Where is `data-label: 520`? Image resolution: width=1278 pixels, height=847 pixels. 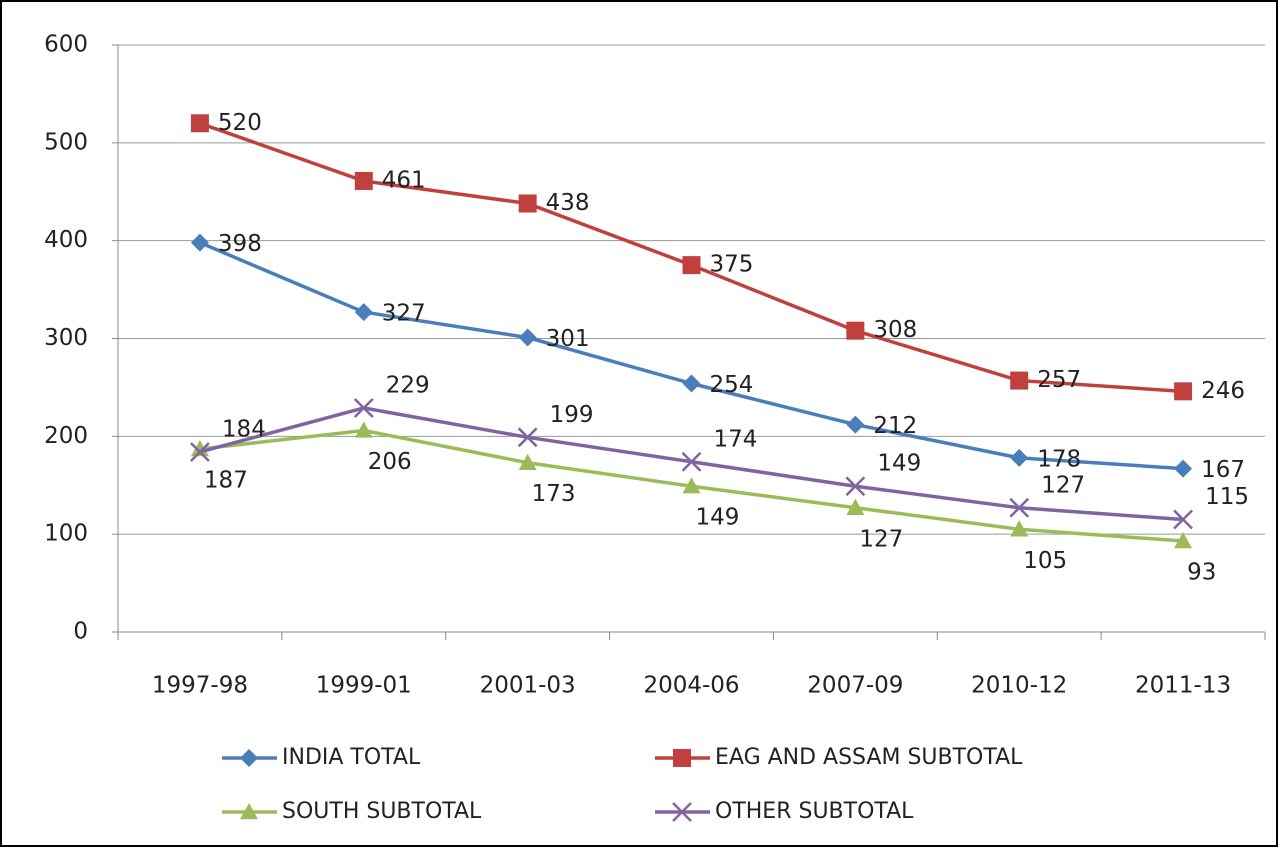
data-label: 520 is located at coordinates (240, 123).